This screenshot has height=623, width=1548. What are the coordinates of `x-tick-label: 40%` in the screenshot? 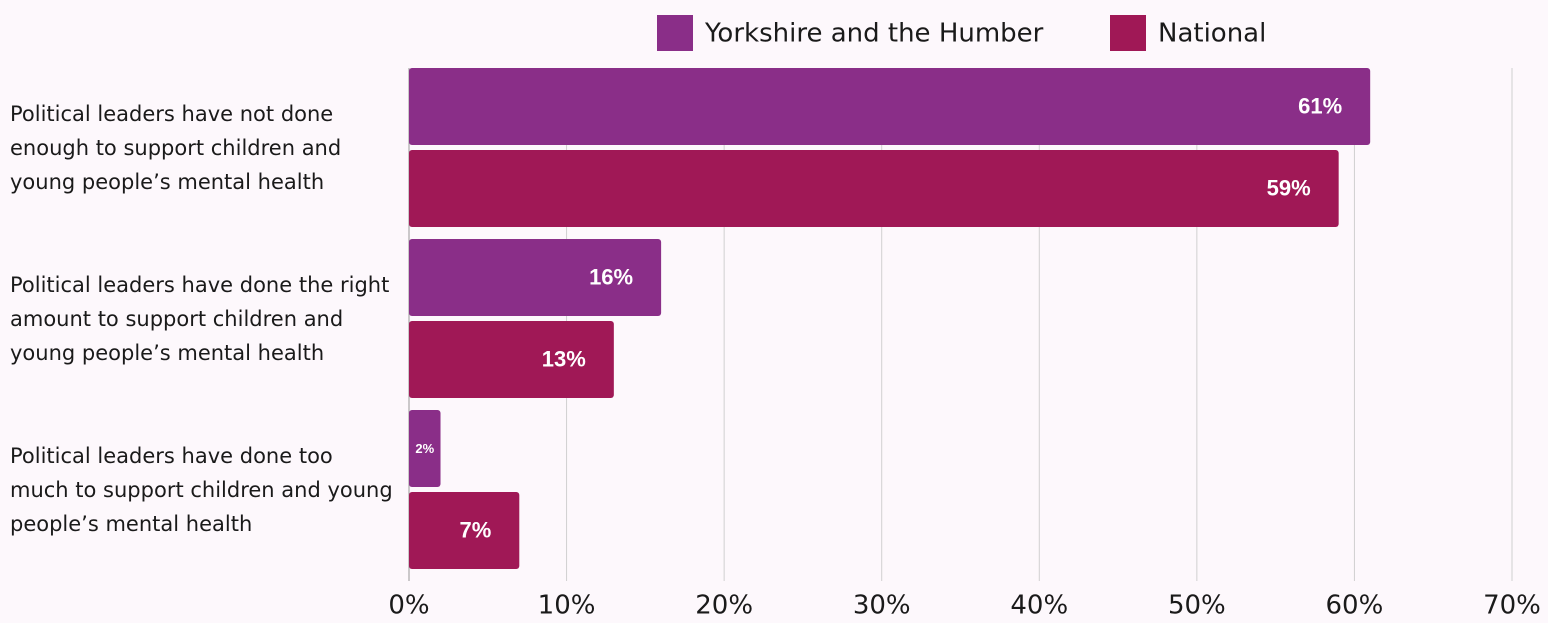 It's located at (1039, 606).